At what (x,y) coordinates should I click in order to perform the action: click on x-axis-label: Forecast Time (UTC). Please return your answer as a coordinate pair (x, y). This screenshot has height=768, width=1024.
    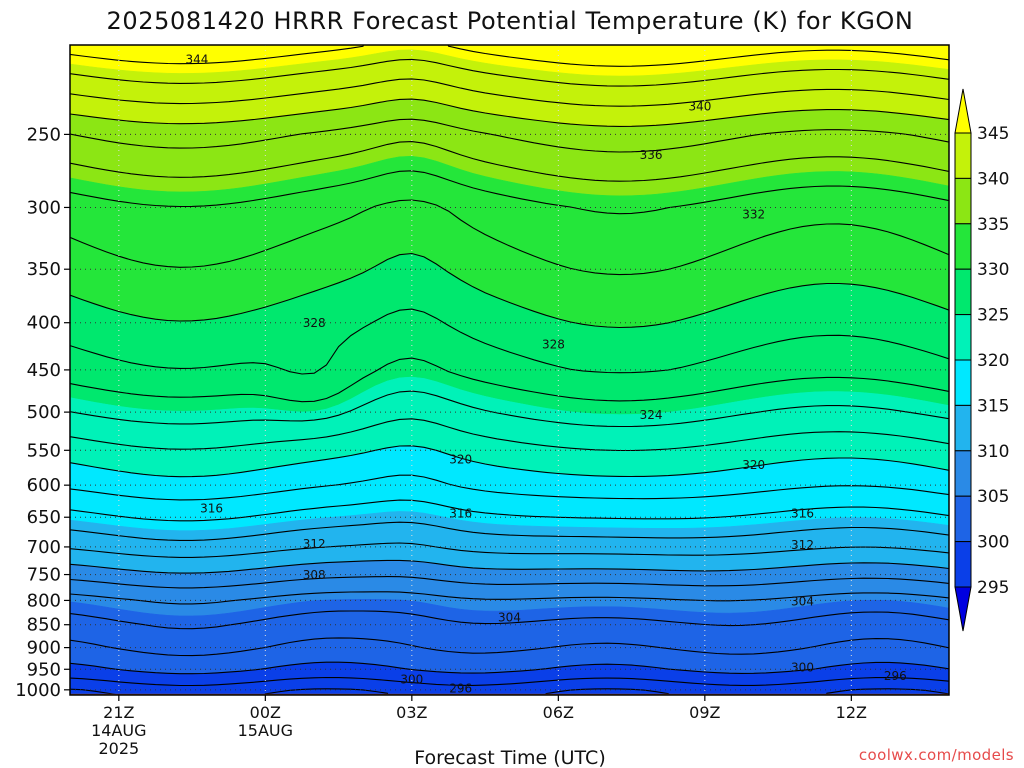
    Looking at the image, I should click on (509, 757).